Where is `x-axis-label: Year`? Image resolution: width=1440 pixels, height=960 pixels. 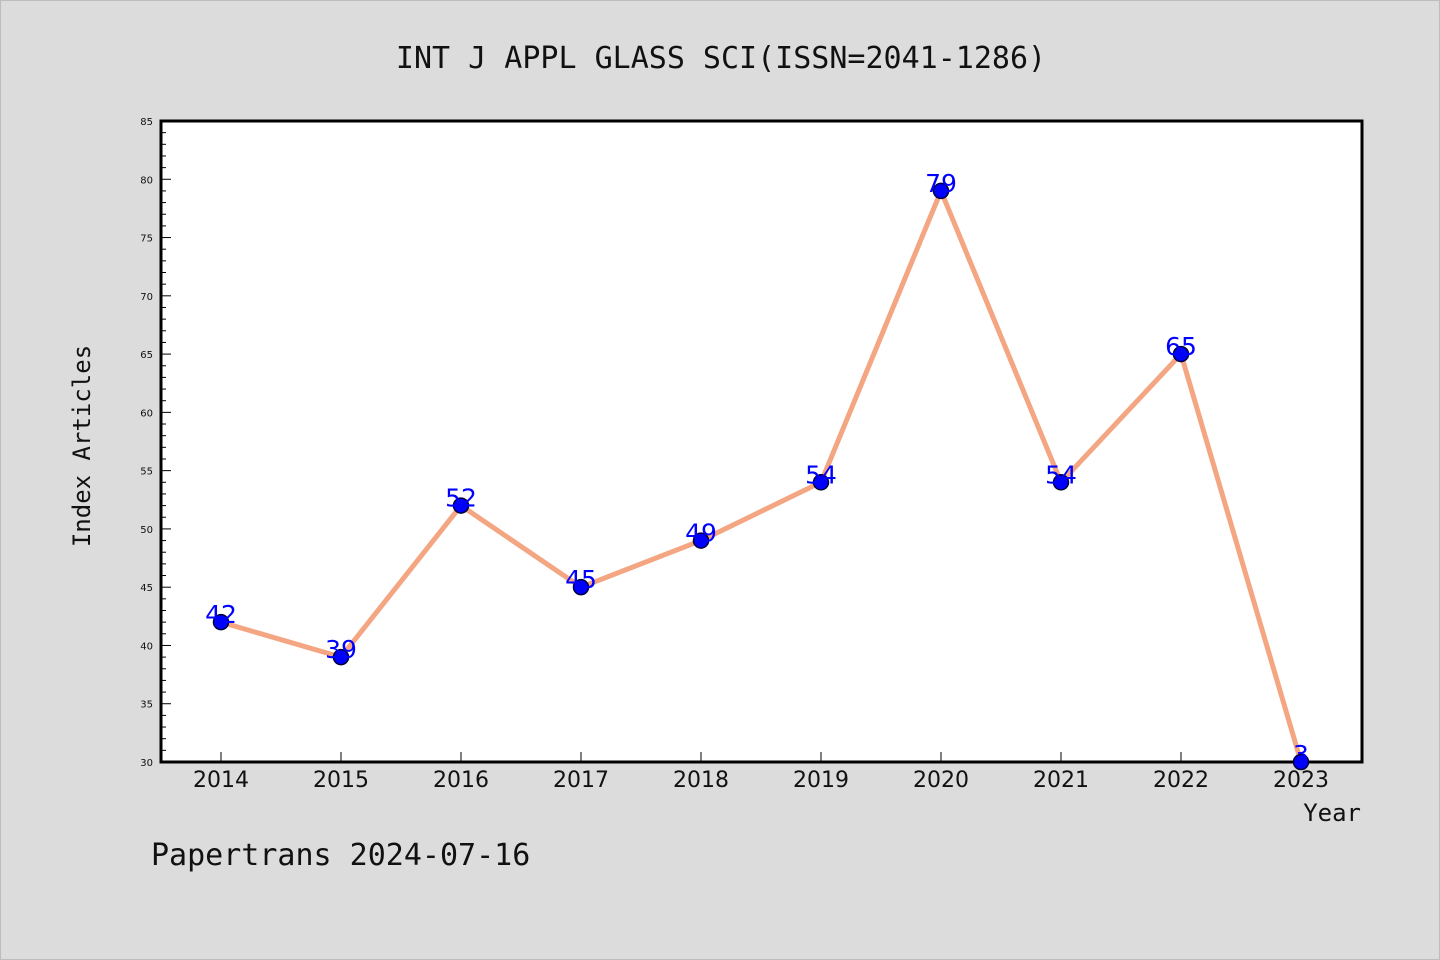 x-axis-label: Year is located at coordinates (1332, 813).